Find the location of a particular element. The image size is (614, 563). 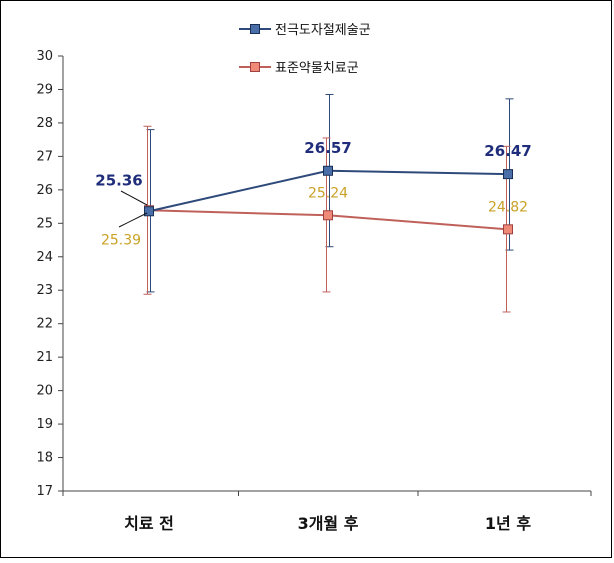

y-tick-label: 27 is located at coordinates (44, 156).